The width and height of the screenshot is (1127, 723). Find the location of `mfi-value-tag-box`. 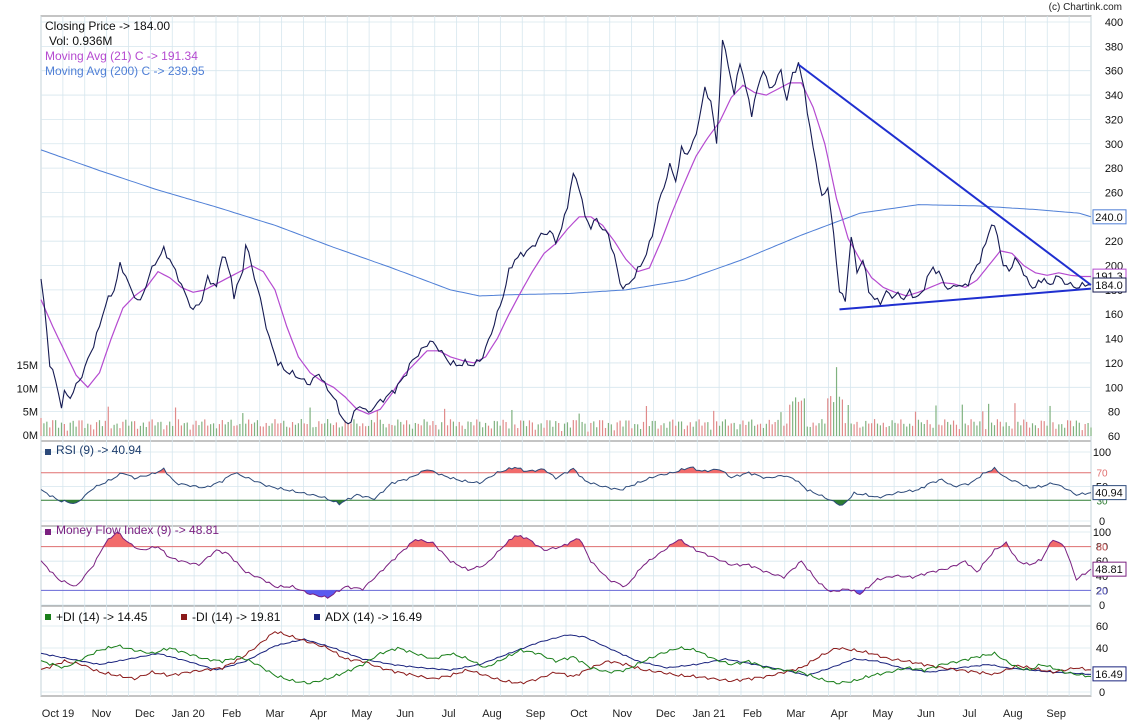

mfi-value-tag-box is located at coordinates (1109, 569).